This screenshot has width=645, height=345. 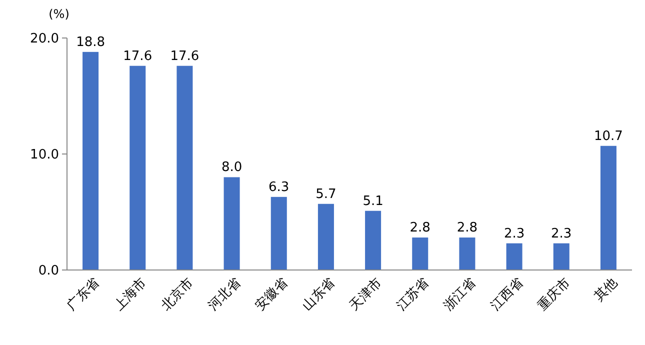 I want to click on x-tick-label: 浙江省, so click(x=460, y=294).